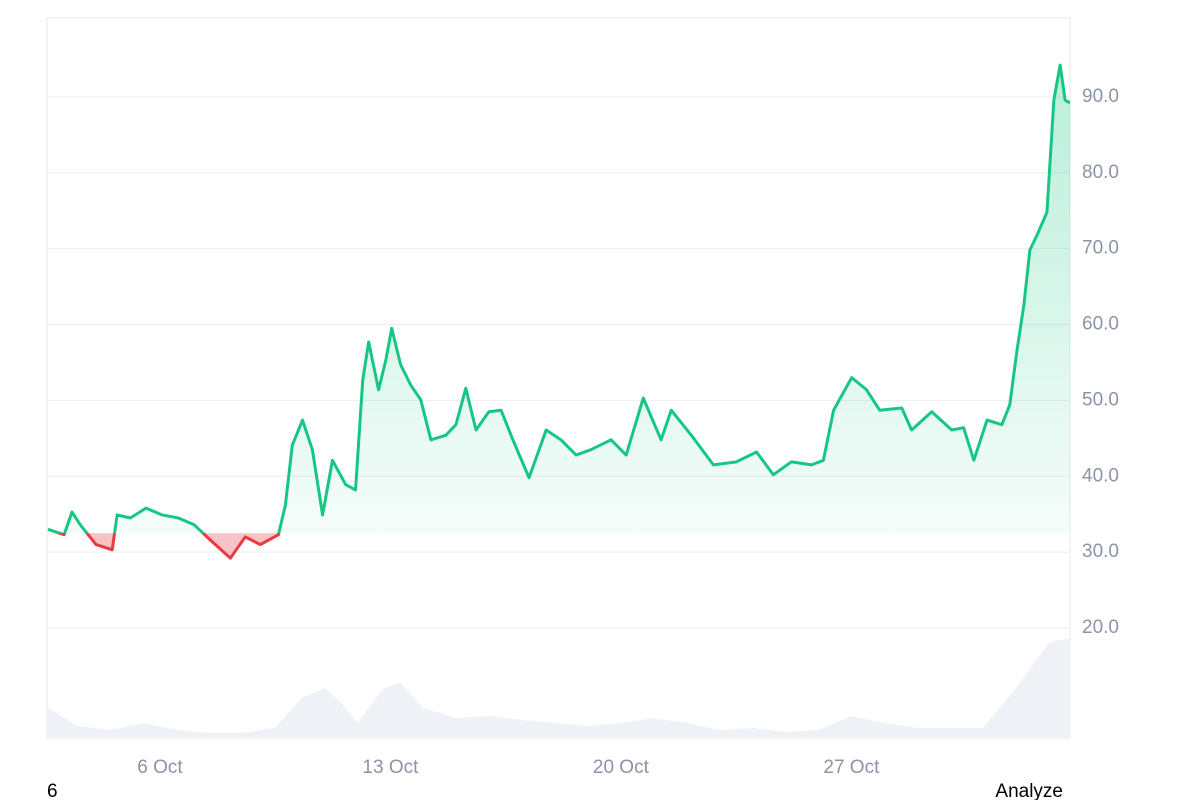 The width and height of the screenshot is (1200, 805). Describe the element at coordinates (1029, 791) in the screenshot. I see `footer-right: Analyze` at that location.